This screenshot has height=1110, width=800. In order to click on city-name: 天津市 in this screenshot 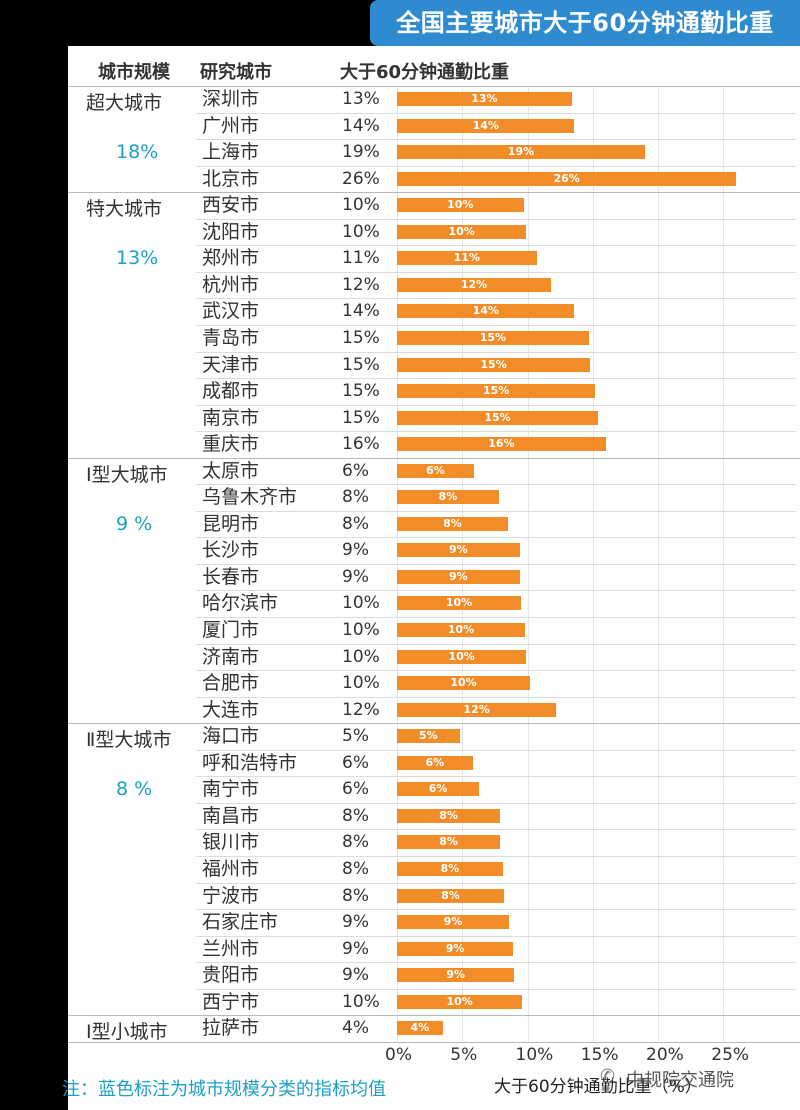, I will do `click(231, 364)`.